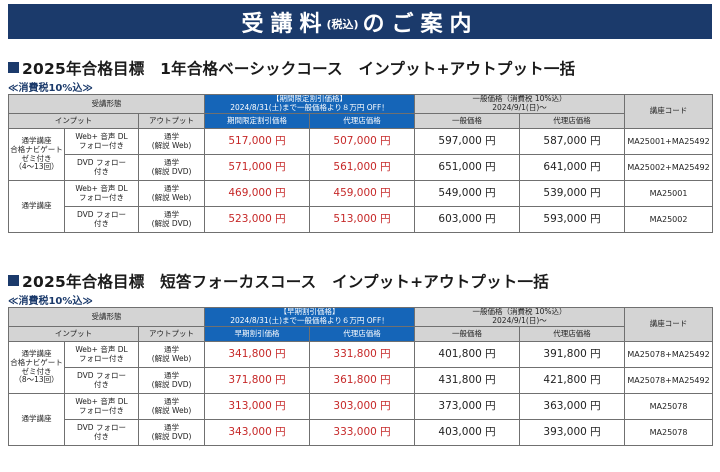  Describe the element at coordinates (467, 380) in the screenshot. I see `general-price-cell: 431,800 円` at that location.